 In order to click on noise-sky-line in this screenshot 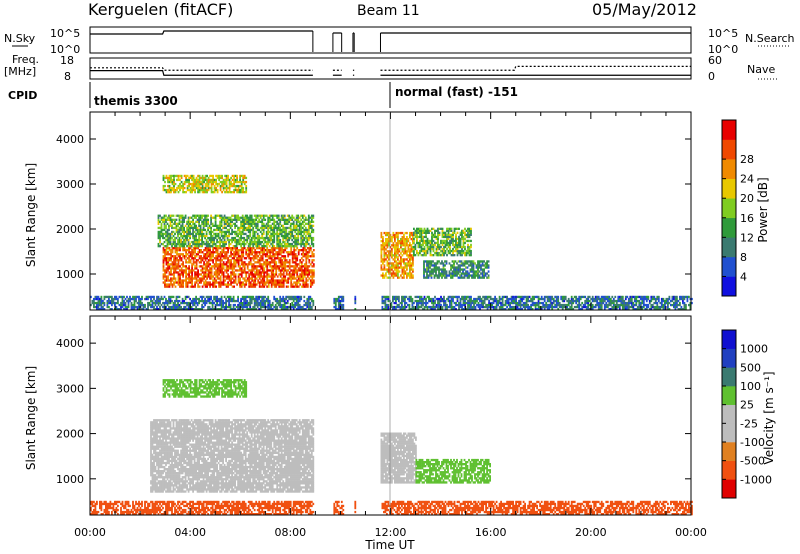, I will do `click(201, 32)`.